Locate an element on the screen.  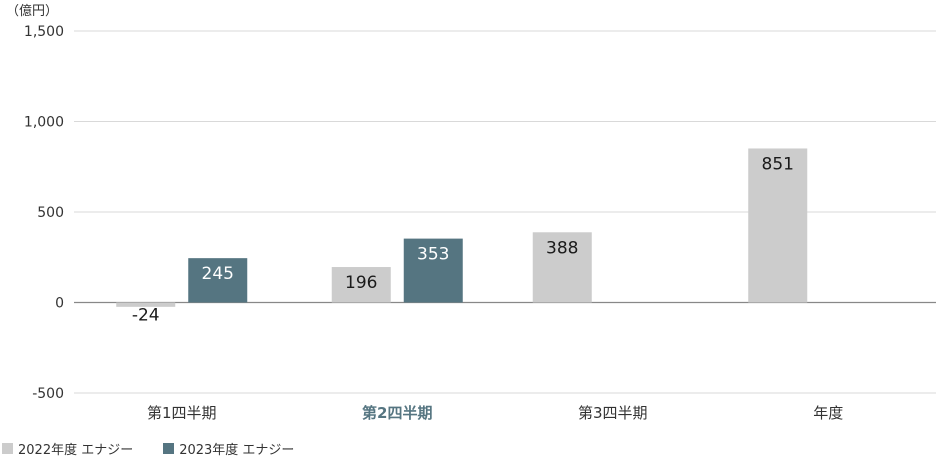
legend: 2022年度 エナジー 2023年度 エナジー is located at coordinates (163, 448).